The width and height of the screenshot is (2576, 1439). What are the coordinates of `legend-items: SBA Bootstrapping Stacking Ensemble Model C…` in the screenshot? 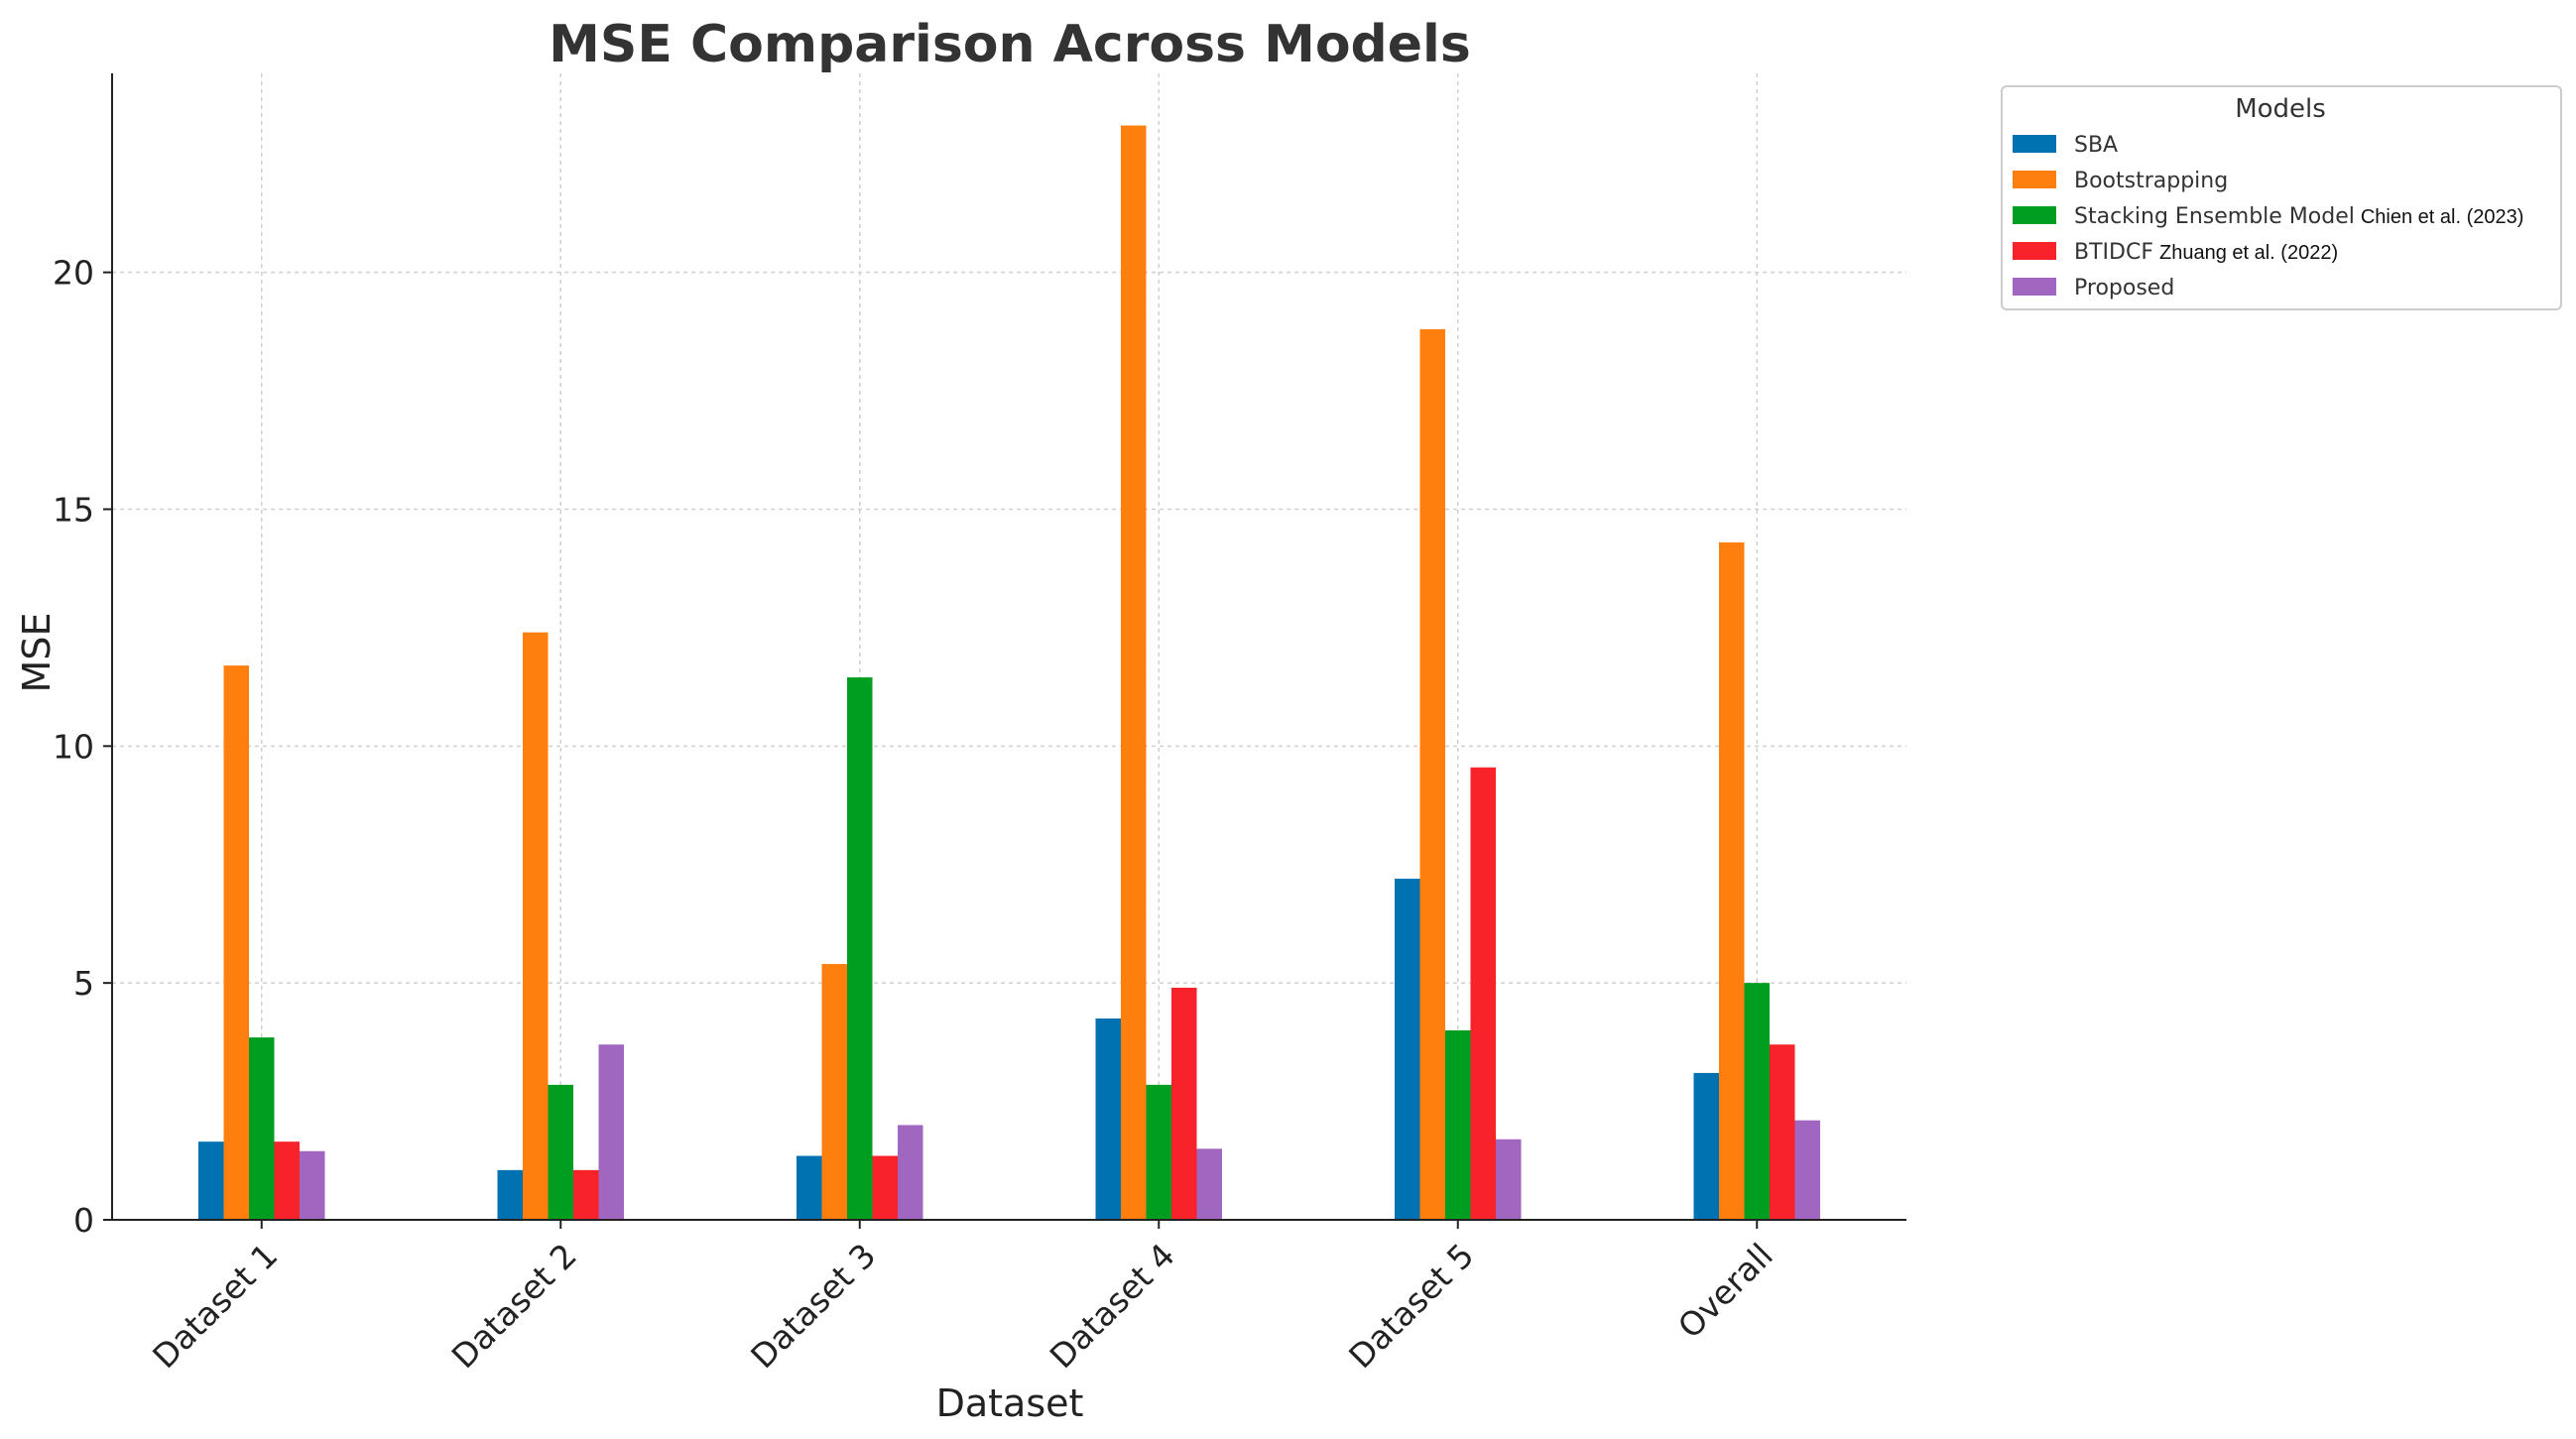 It's located at (2268, 216).